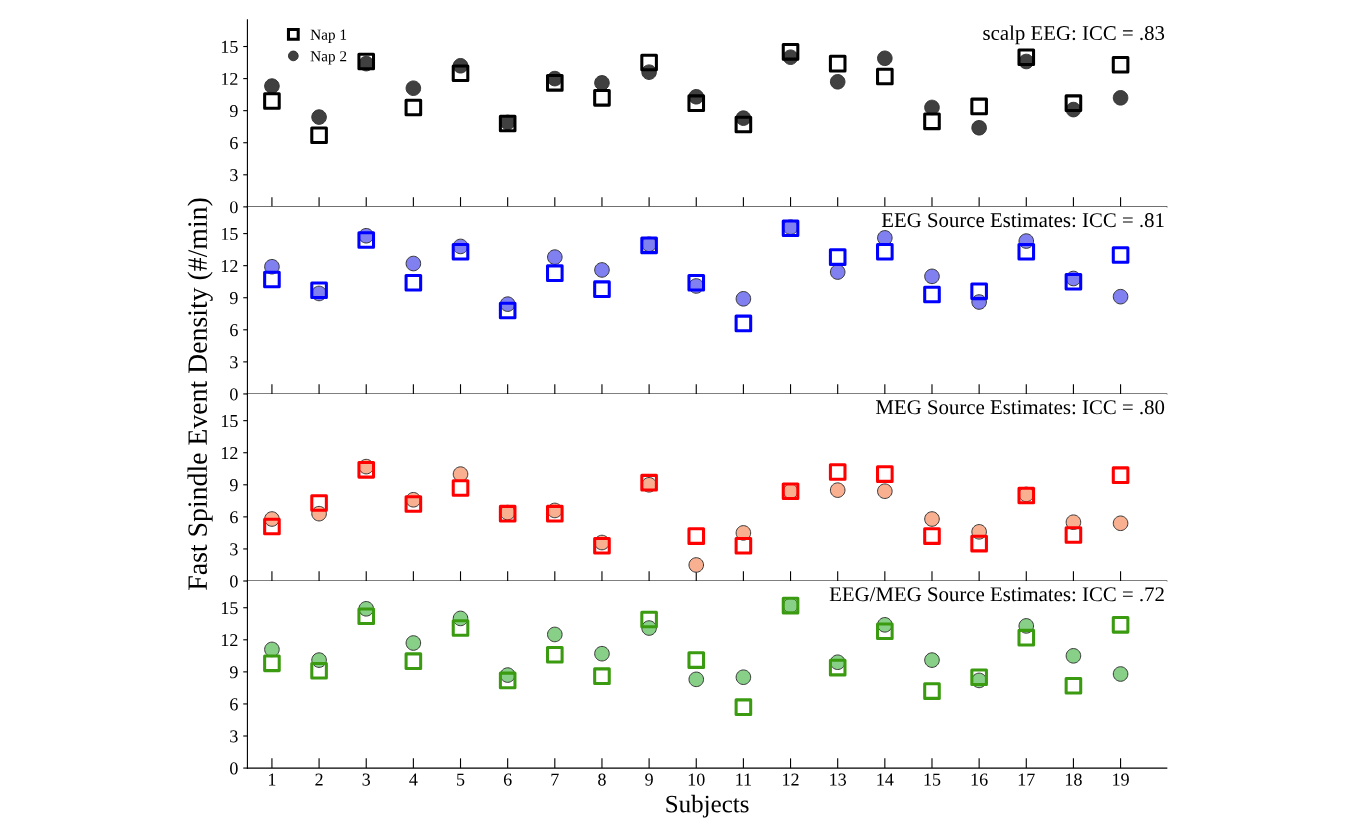  I want to click on x-tick-label: 9, so click(649, 779).